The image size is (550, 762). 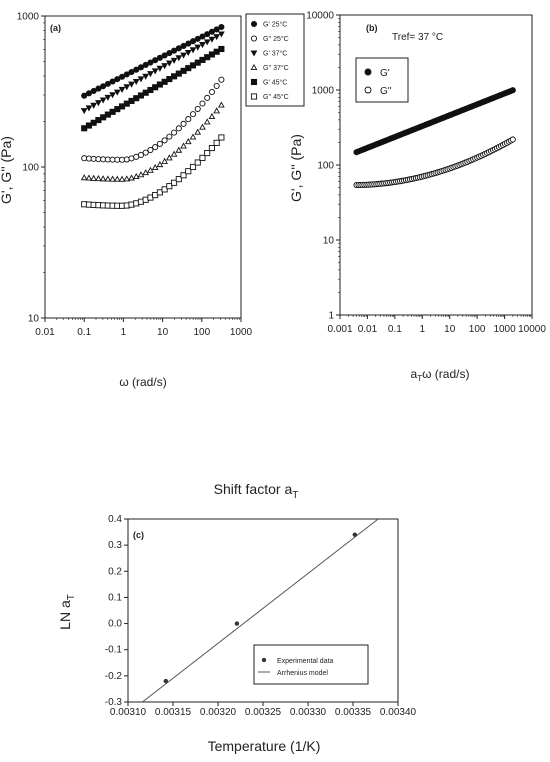 What do you see at coordinates (532, 329) in the screenshot?
I see `chart-b-xtick-label: 10000` at bounding box center [532, 329].